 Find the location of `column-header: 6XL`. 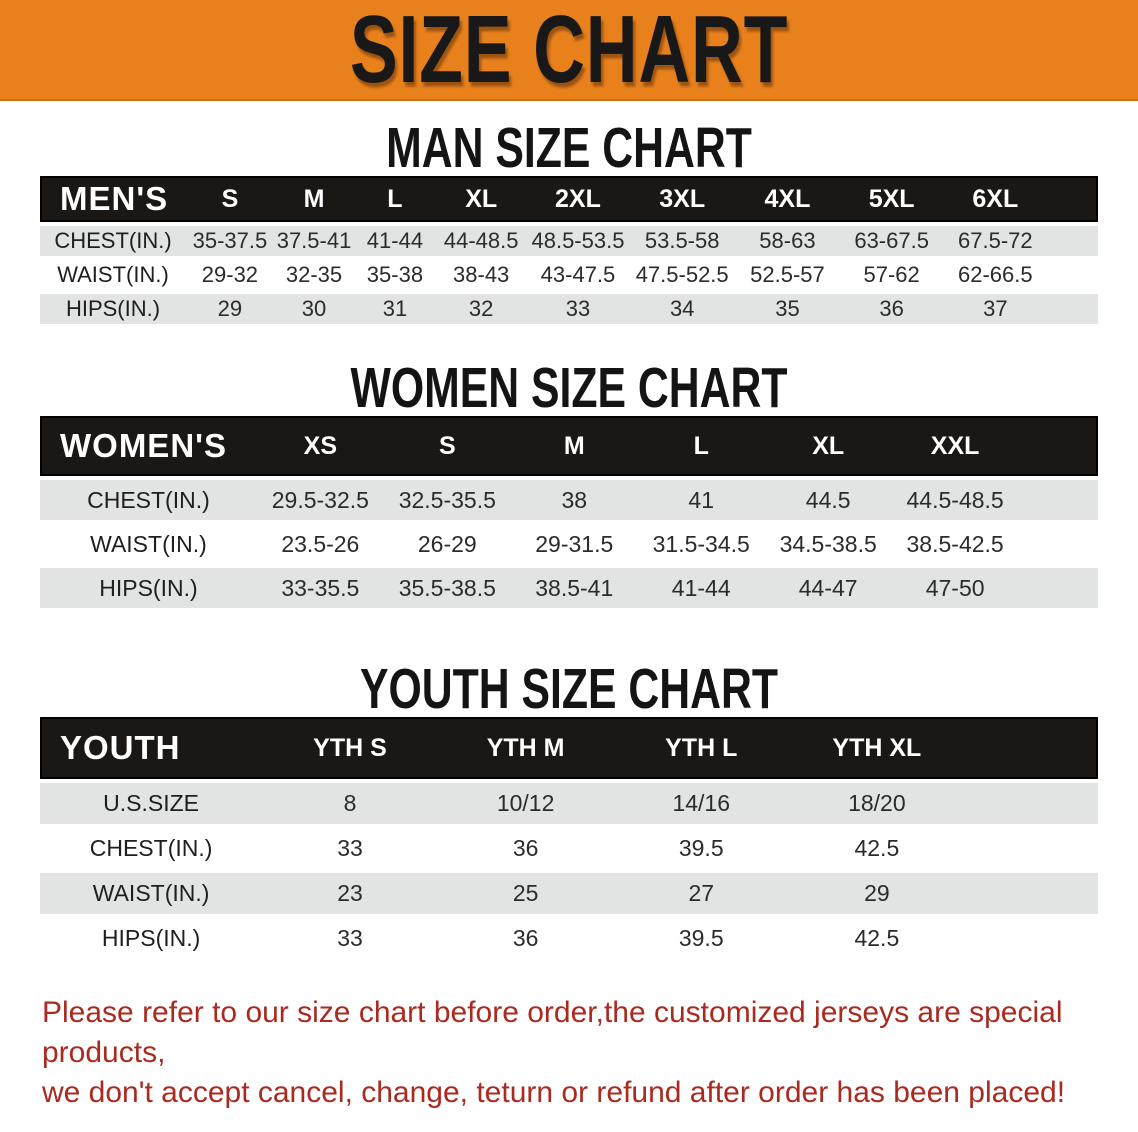

column-header: 6XL is located at coordinates (995, 199).